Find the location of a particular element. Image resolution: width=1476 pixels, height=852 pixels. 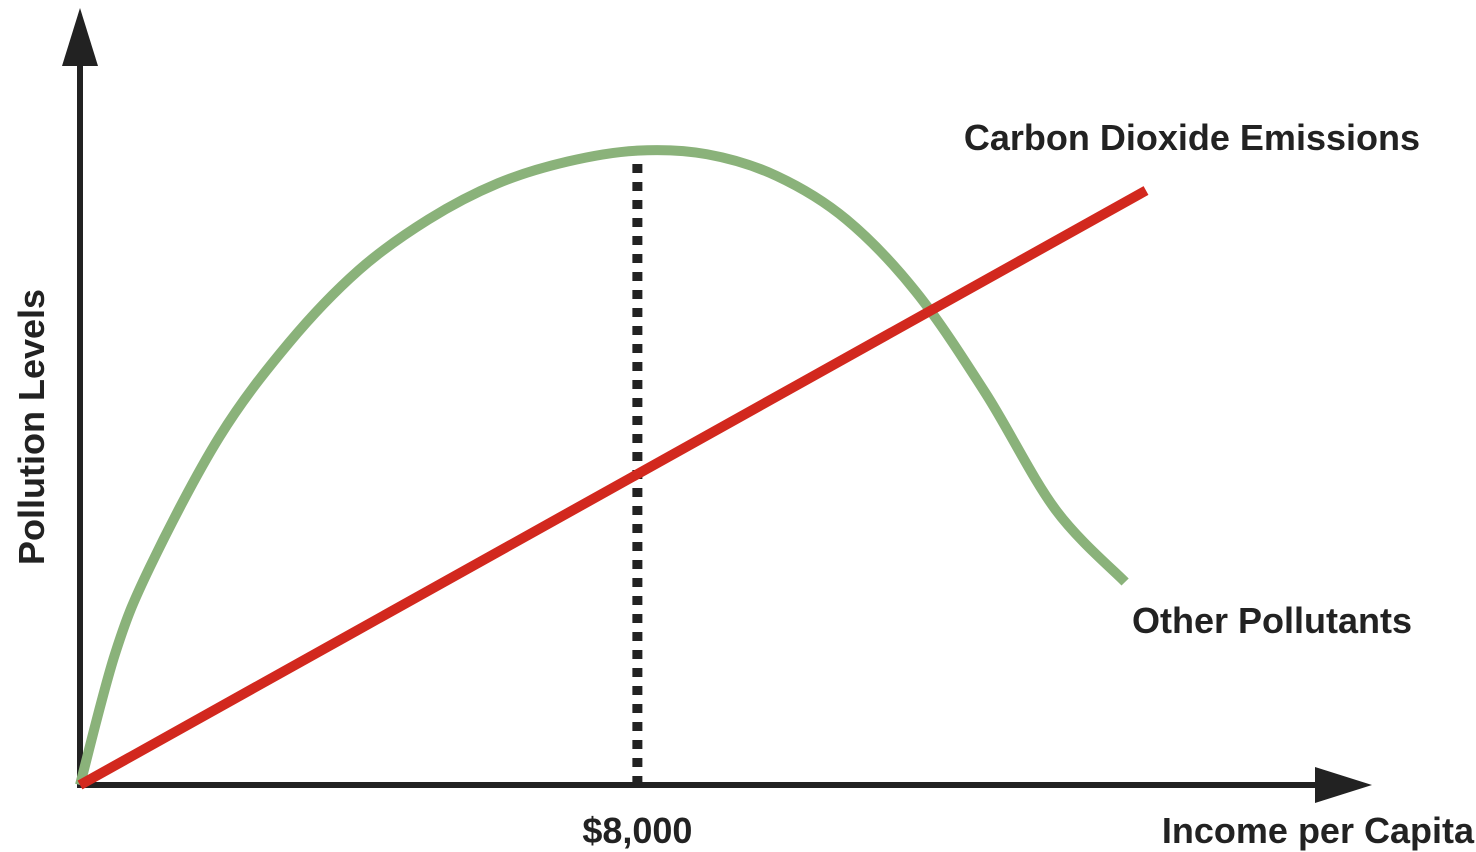

y-axis-arrow-icon is located at coordinates (80, 37).